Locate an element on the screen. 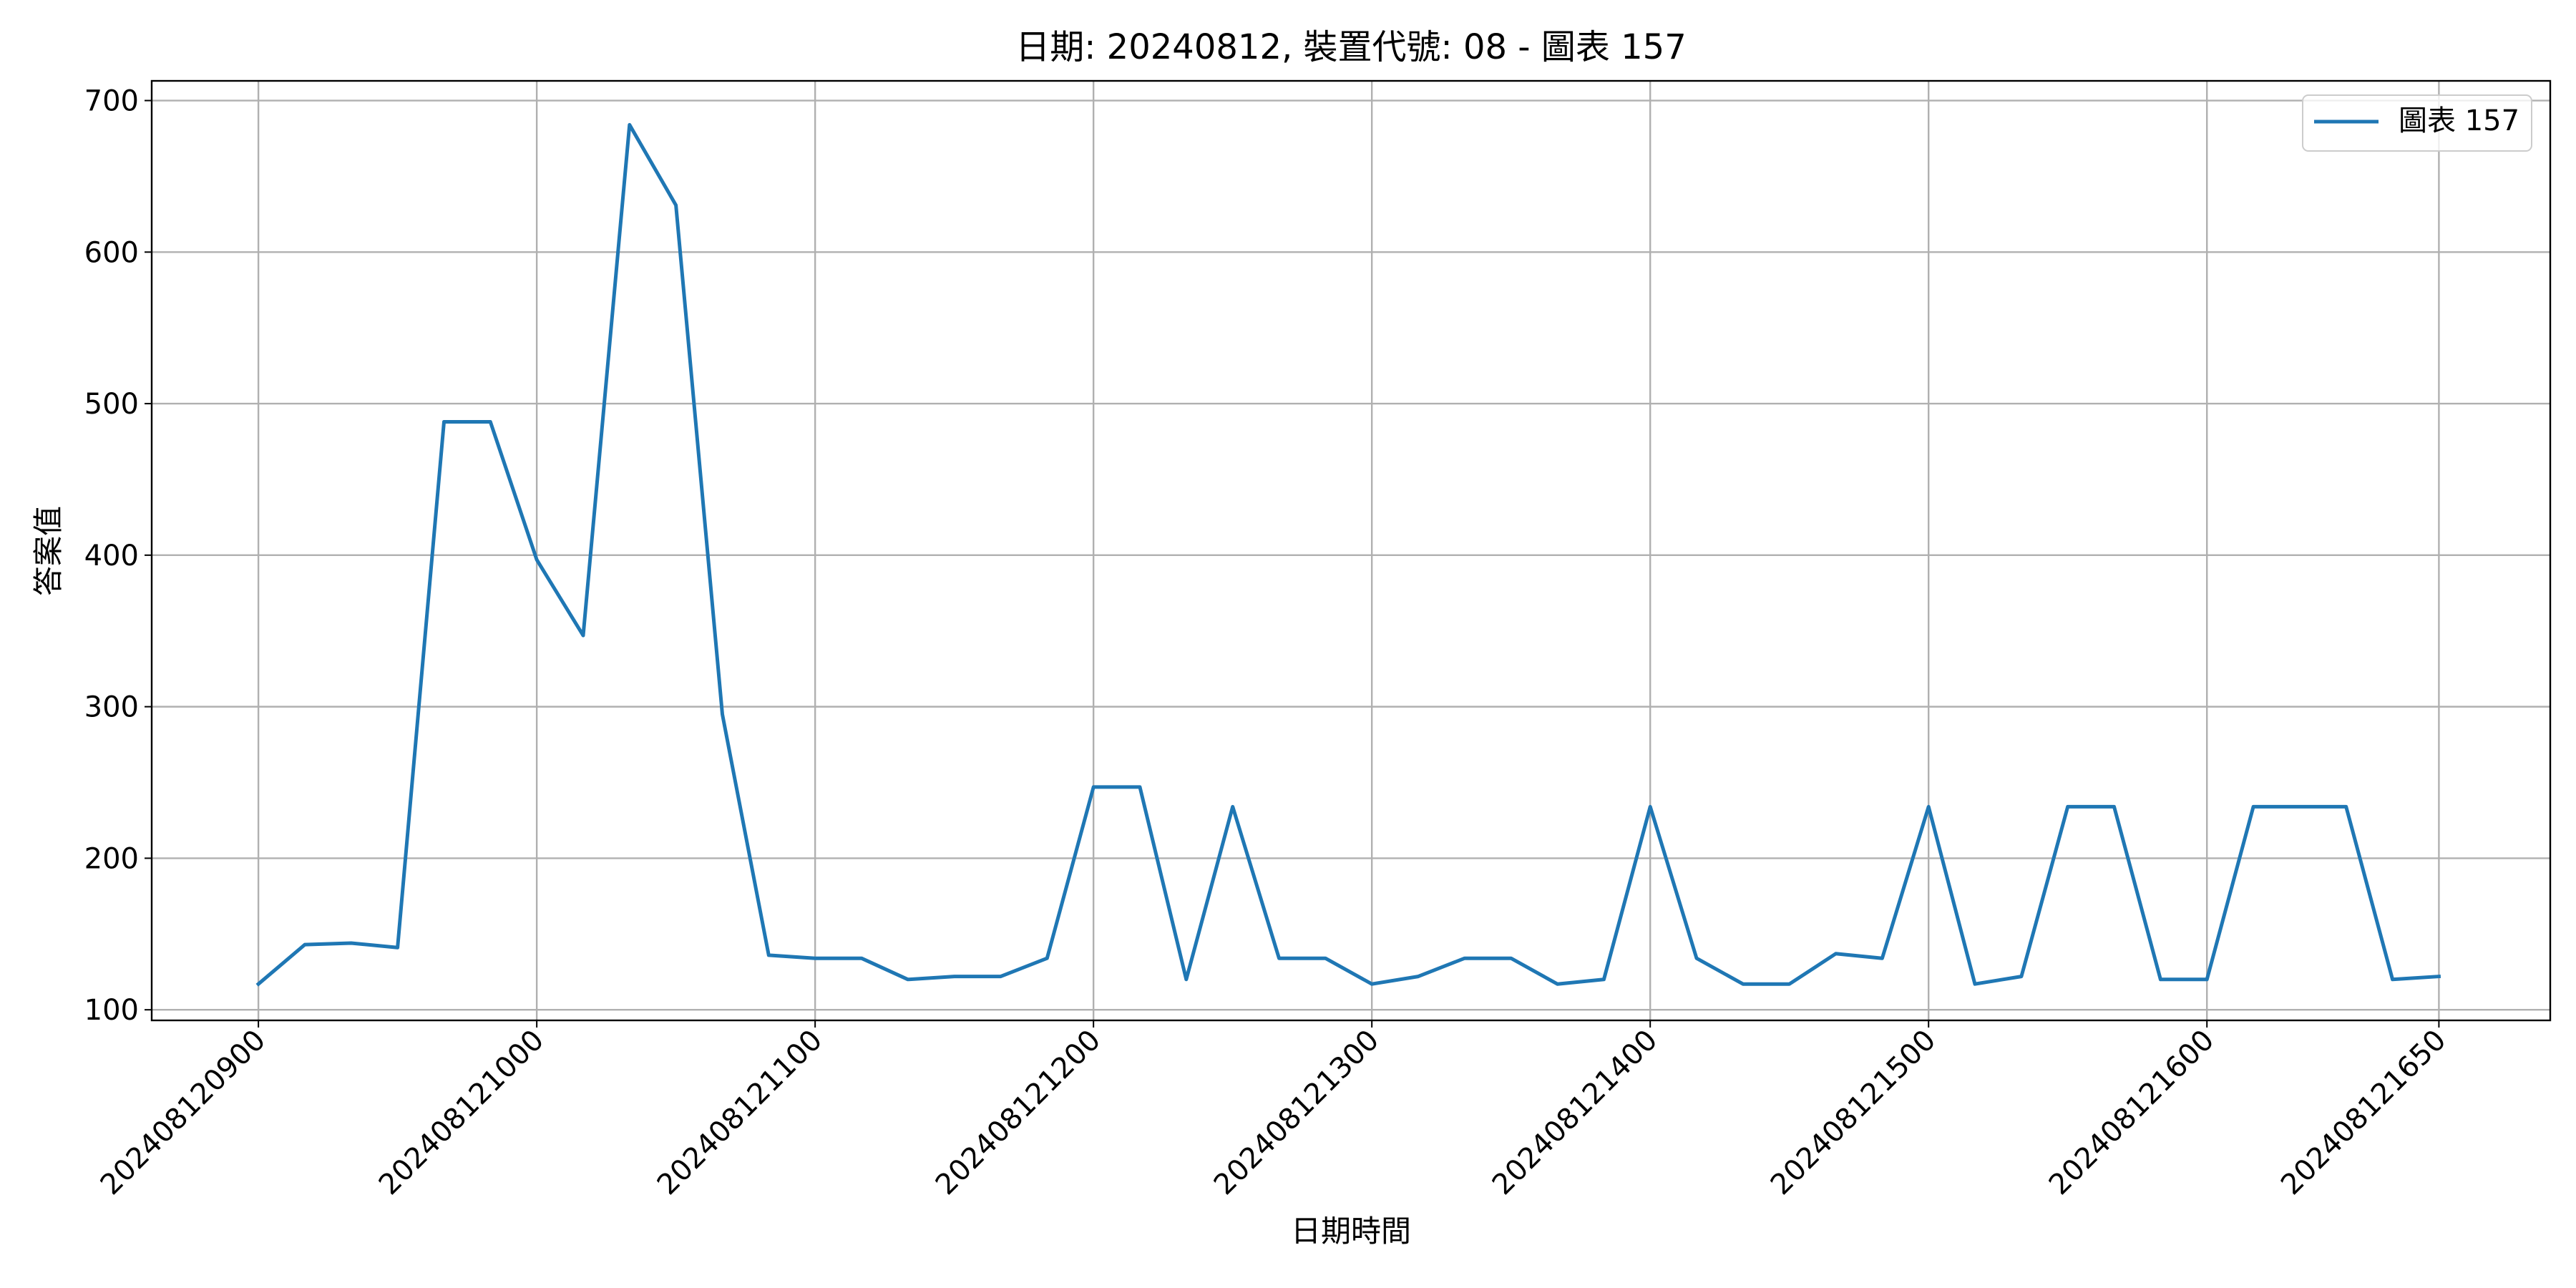 The height and width of the screenshot is (1288, 2576). y-axis-title: 答案值 is located at coordinates (48, 551).